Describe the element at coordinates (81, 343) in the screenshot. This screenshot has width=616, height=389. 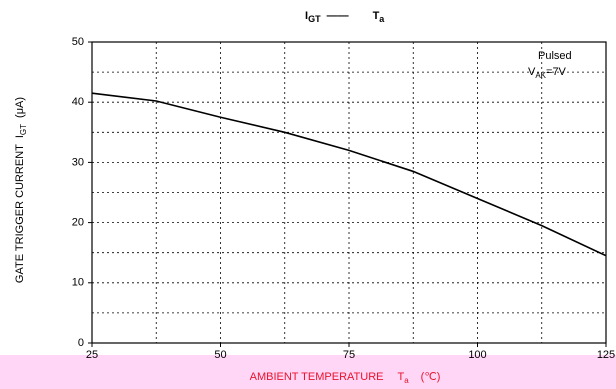
I see `y-tick-label: 0` at that location.